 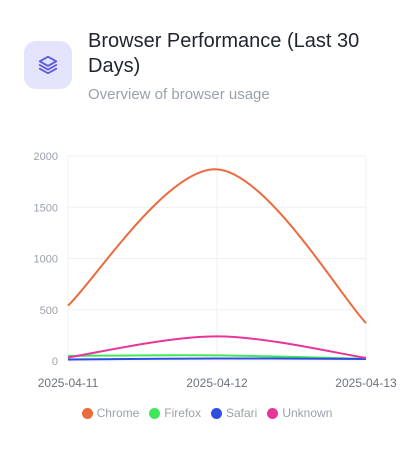 What do you see at coordinates (182, 413) in the screenshot?
I see `legend-label: Firefox` at bounding box center [182, 413].